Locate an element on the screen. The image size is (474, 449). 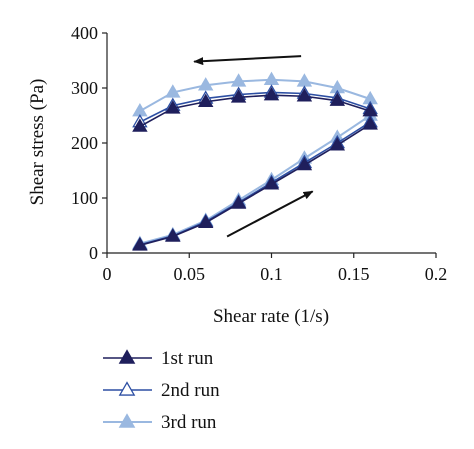
y-tick-label: 0 is located at coordinates (93, 253).